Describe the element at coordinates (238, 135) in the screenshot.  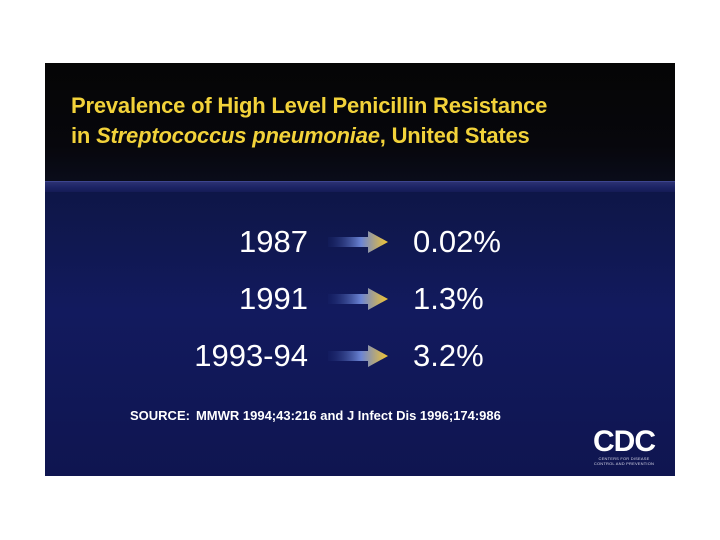
I see `title-organism: Streptococcus pneumoniae` at that location.